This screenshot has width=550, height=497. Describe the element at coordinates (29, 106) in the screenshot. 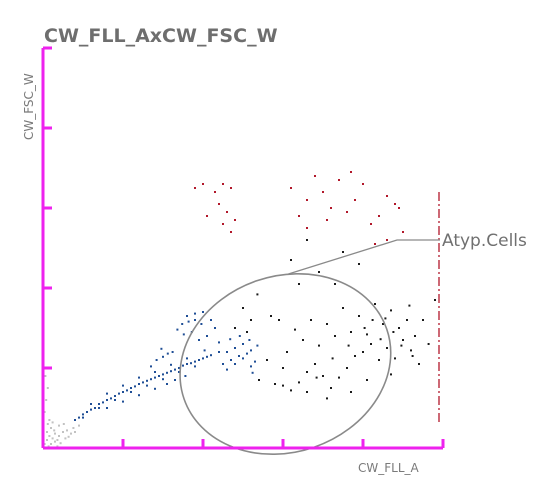

I see `y-axis-label: CW_FSC_W` at that location.